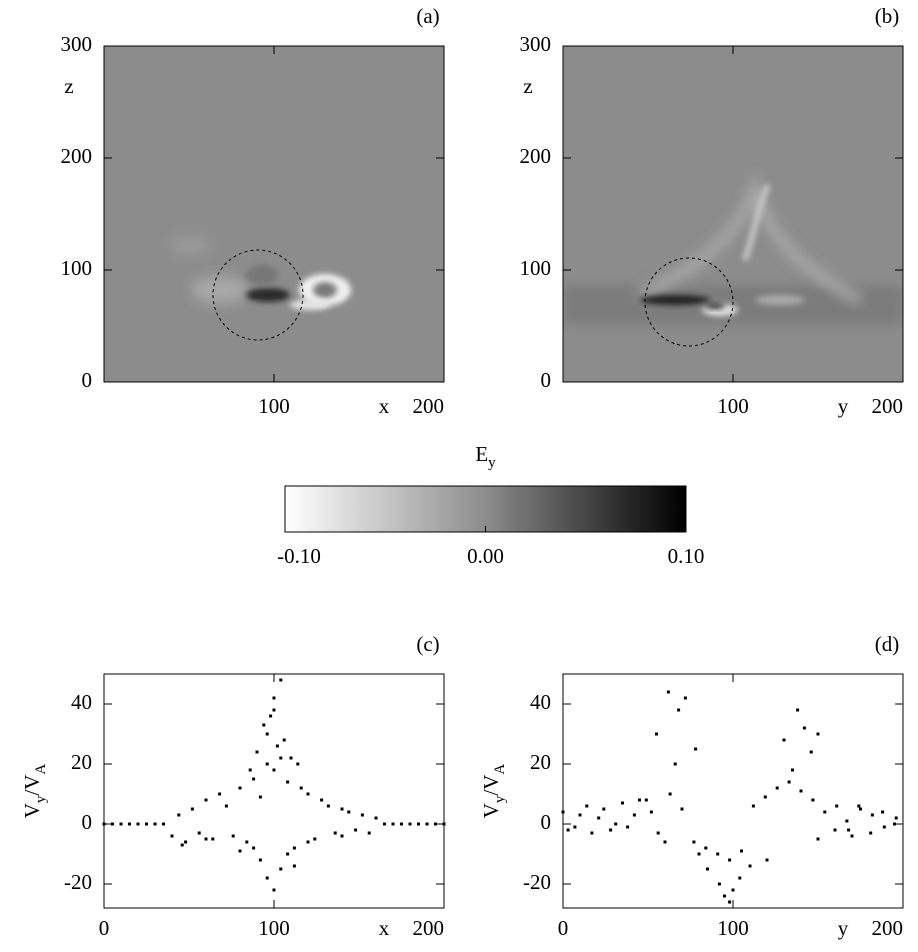  I want to click on y-tick-label: 300, so click(77, 44).